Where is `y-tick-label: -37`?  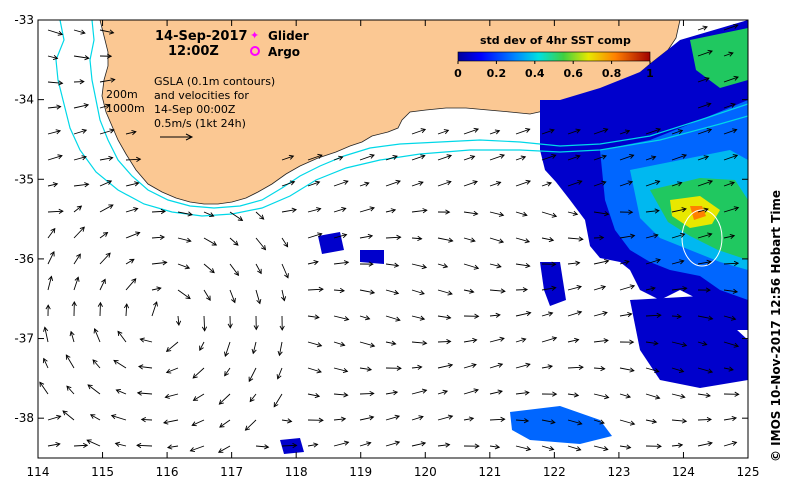 y-tick-label: -37 is located at coordinates (24, 339).